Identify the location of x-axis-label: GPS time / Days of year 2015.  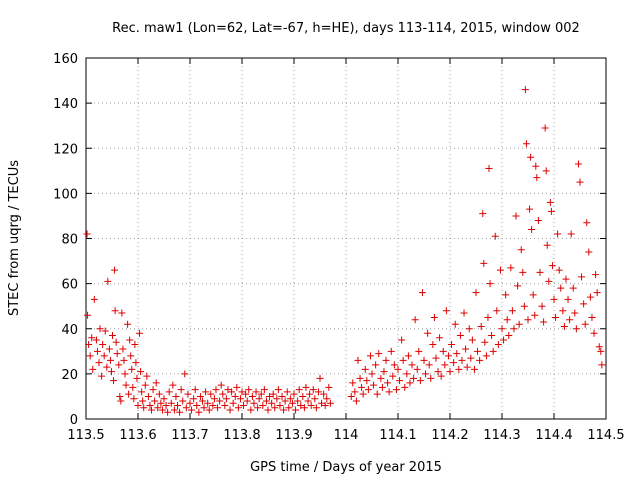
(346, 467).